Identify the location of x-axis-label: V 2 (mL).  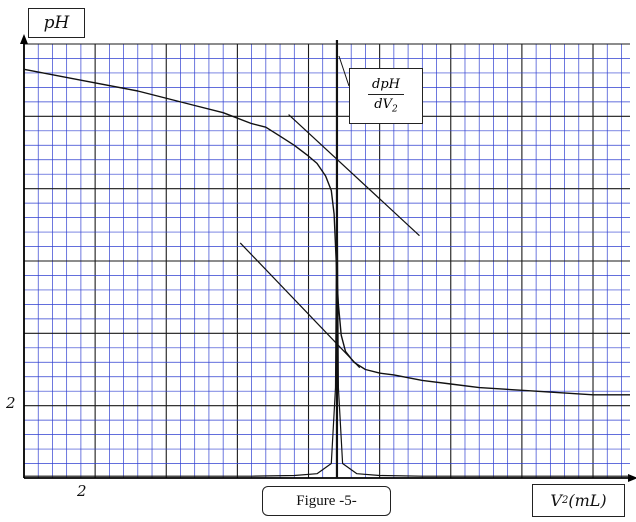
(578, 500).